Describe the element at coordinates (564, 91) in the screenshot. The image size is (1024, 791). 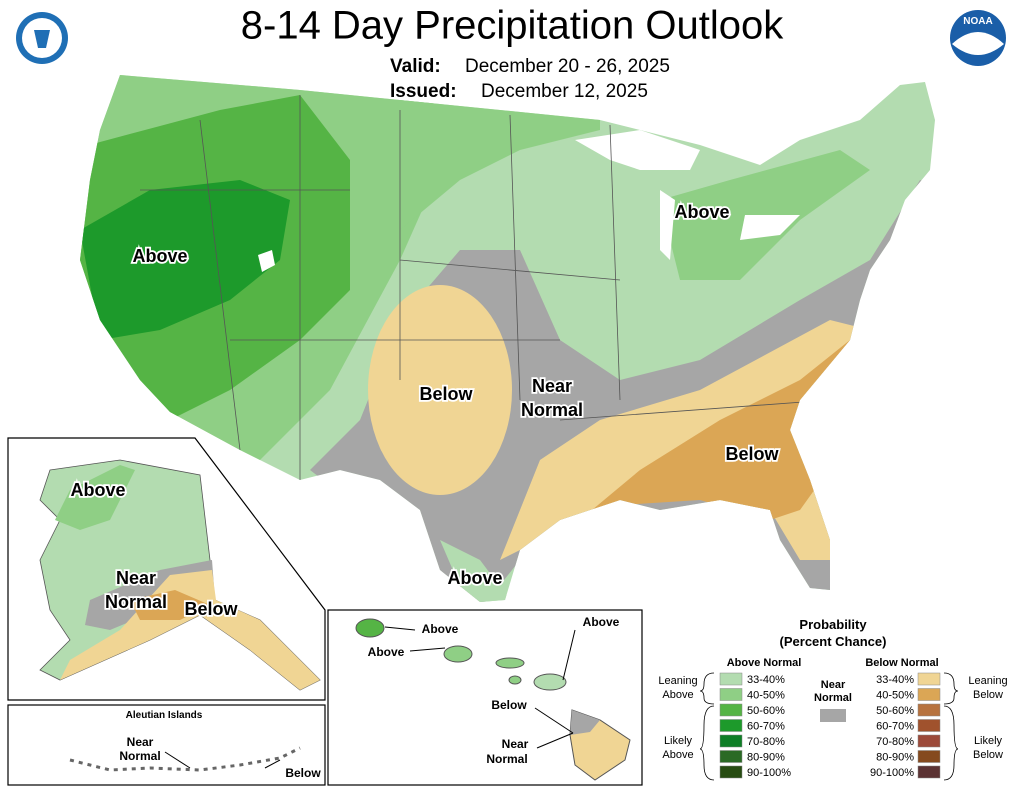
I see `issued-date: December 12, 2025` at that location.